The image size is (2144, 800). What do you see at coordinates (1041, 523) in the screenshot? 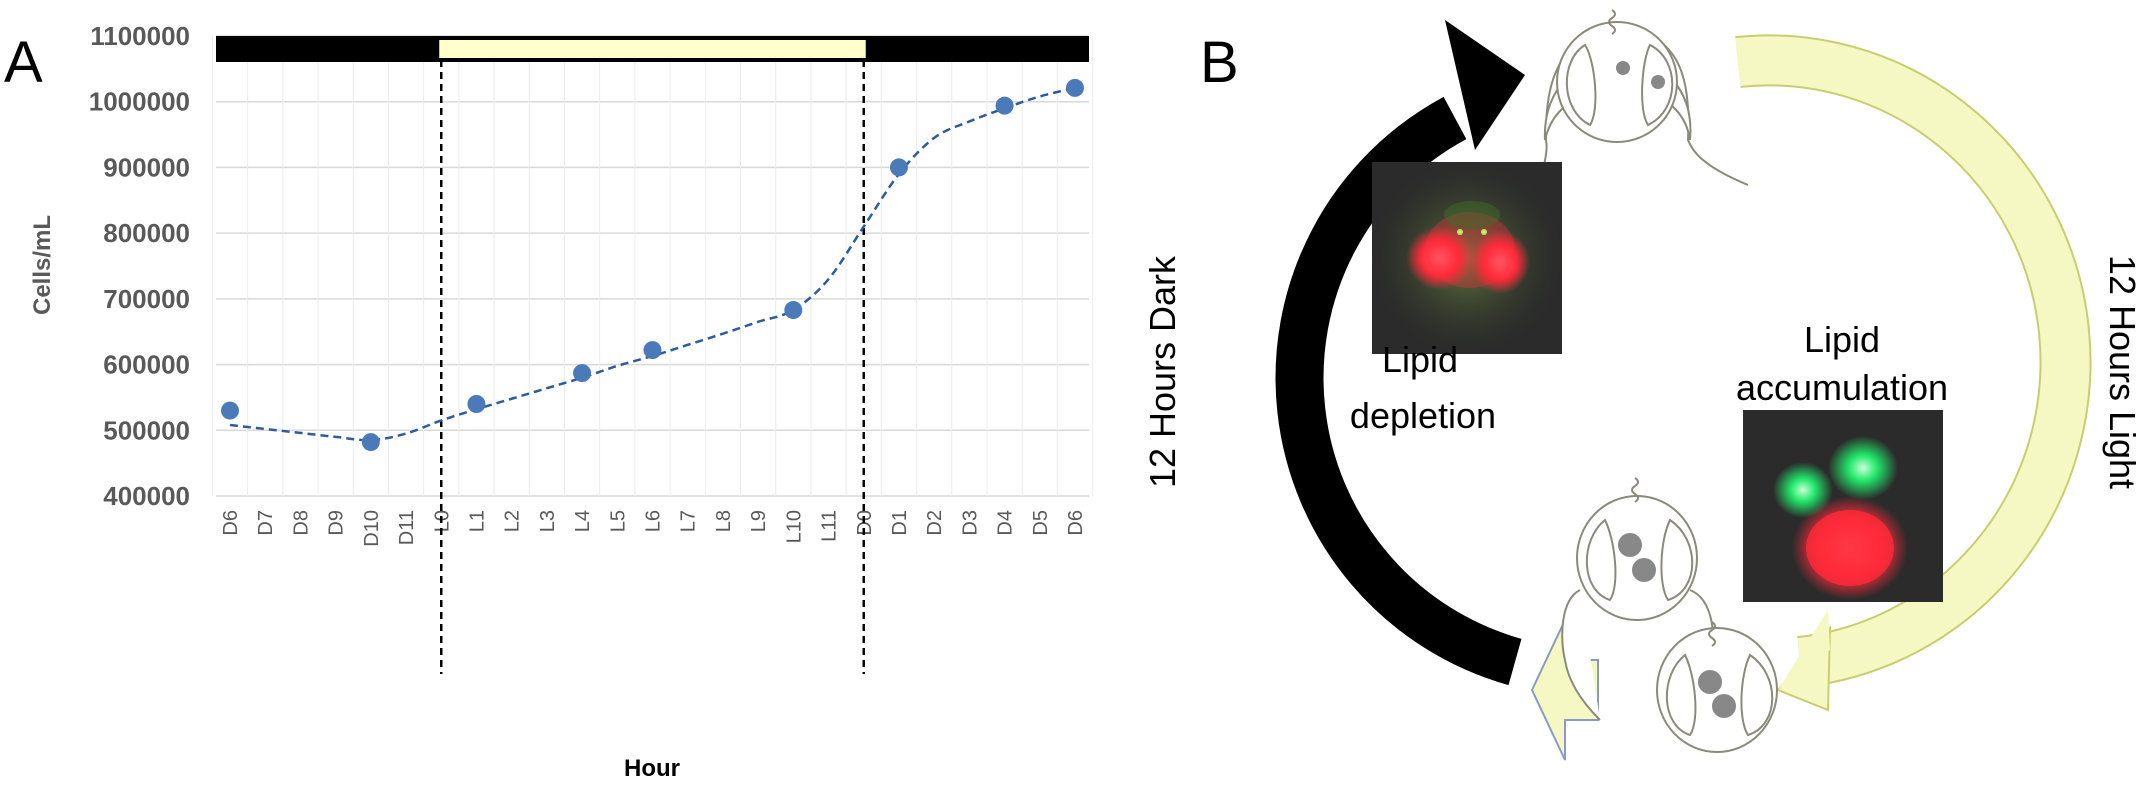
I see `x-tick-label: D5` at bounding box center [1041, 523].